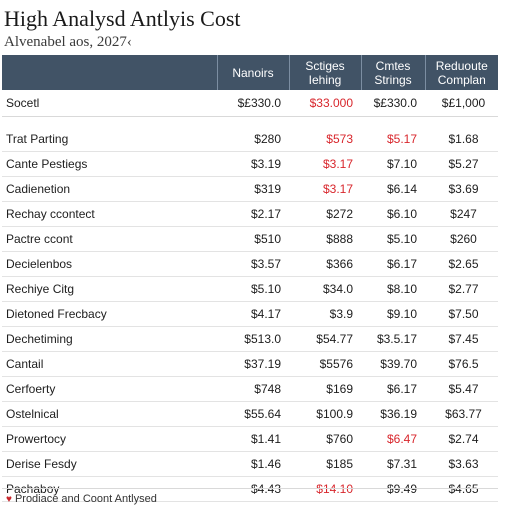  I want to click on column-header-3: Cmtes Strings, so click(392, 72).